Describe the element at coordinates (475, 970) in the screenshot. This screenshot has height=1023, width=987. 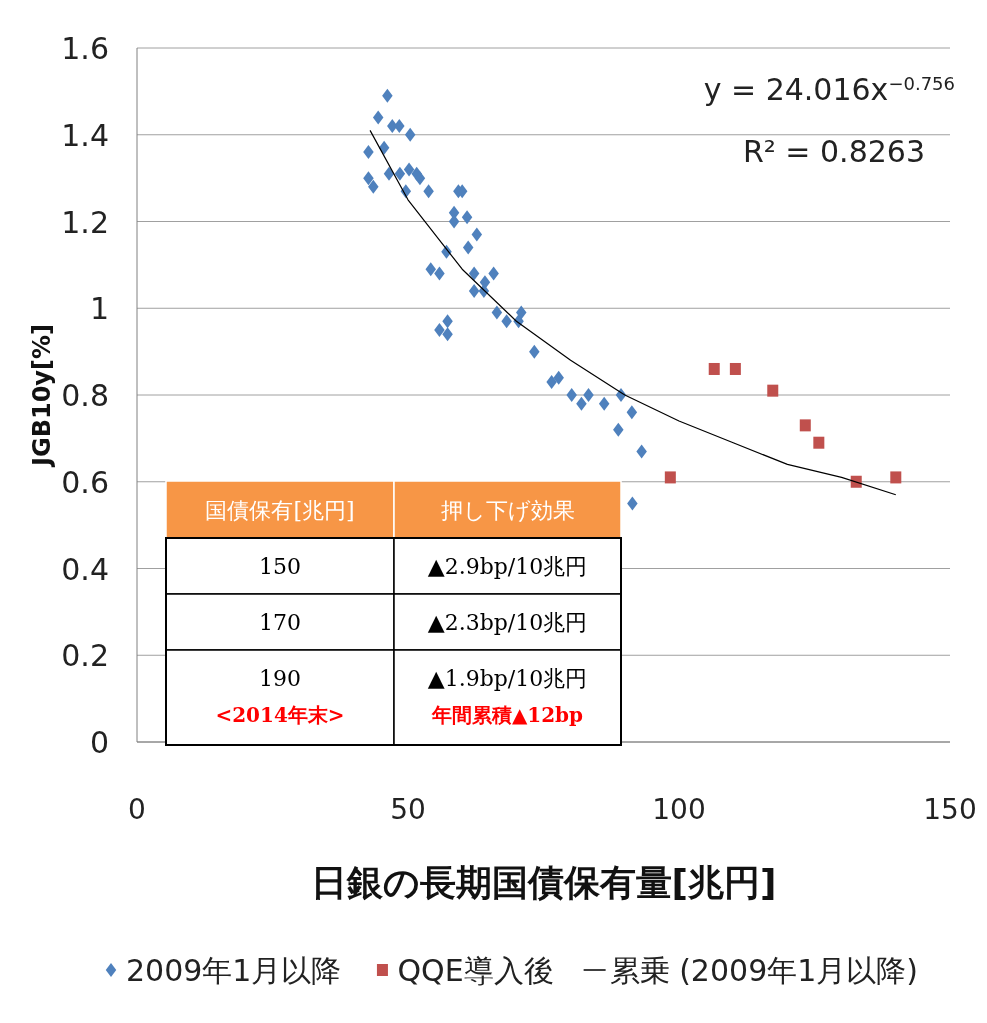
I see `legend-label: QQE導入後` at that location.